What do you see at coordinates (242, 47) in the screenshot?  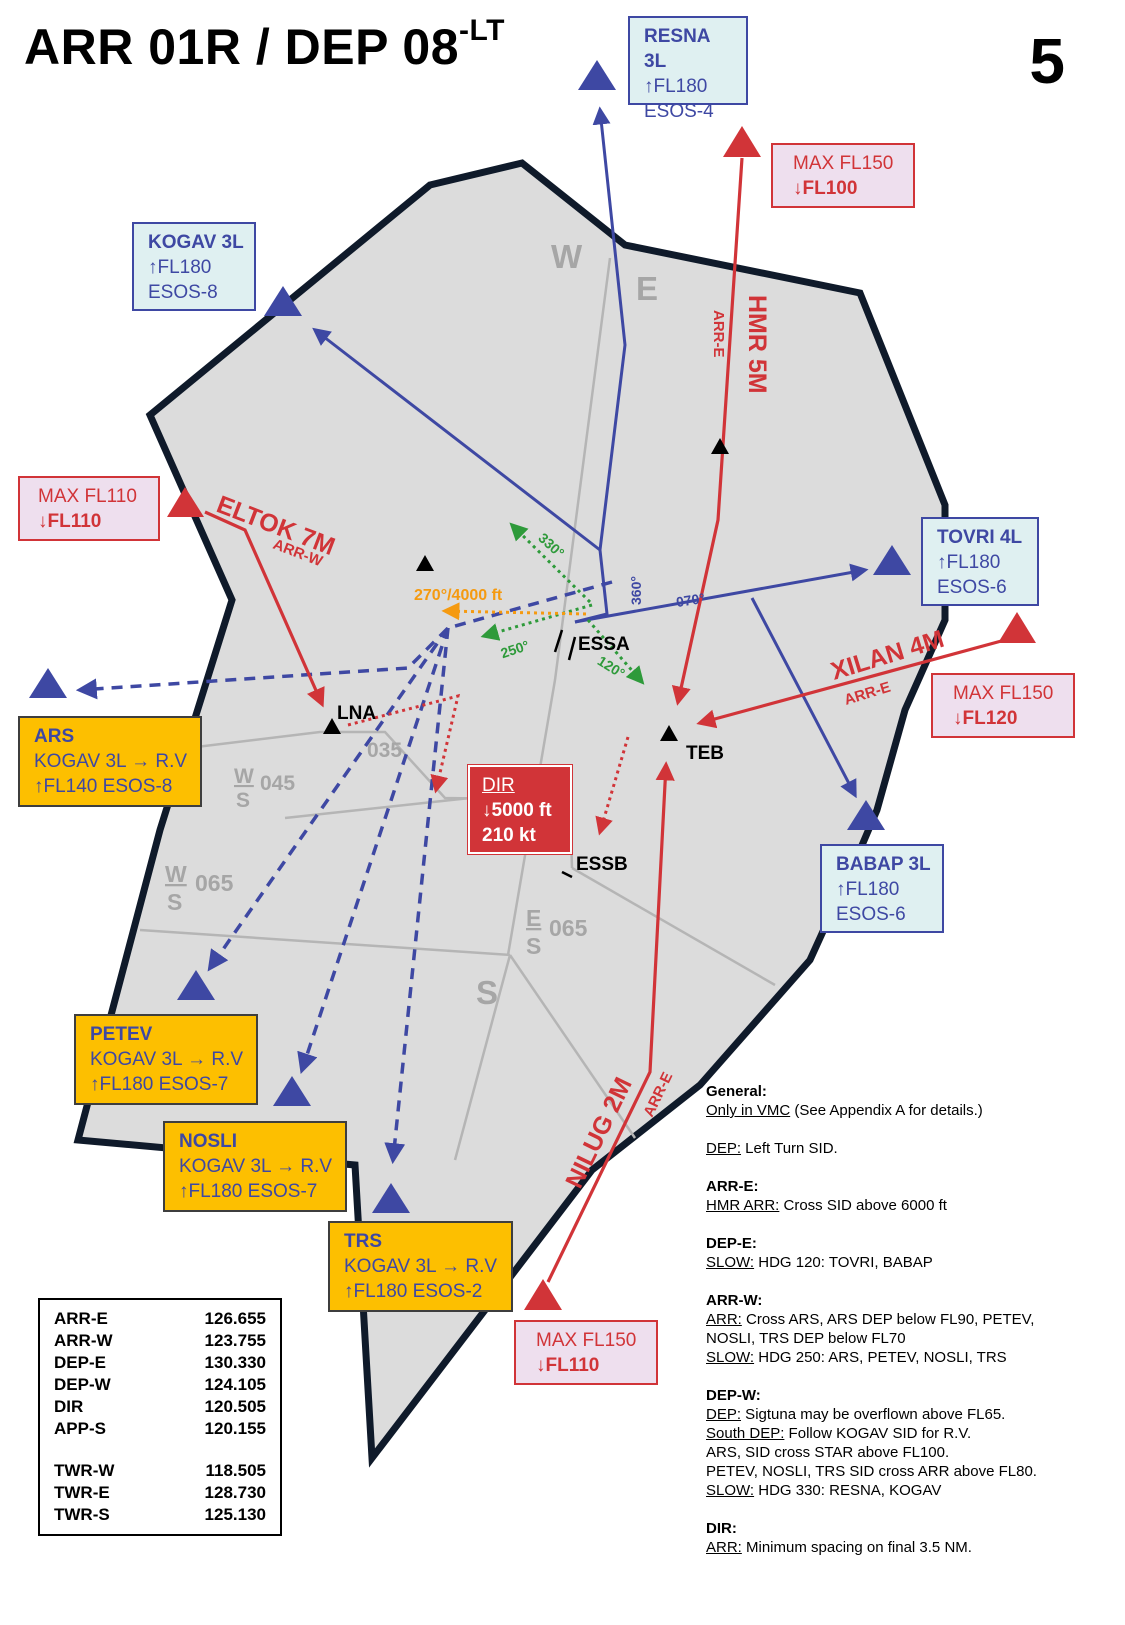 I see `page-title-text: ARR 01R / DEP 08` at bounding box center [242, 47].